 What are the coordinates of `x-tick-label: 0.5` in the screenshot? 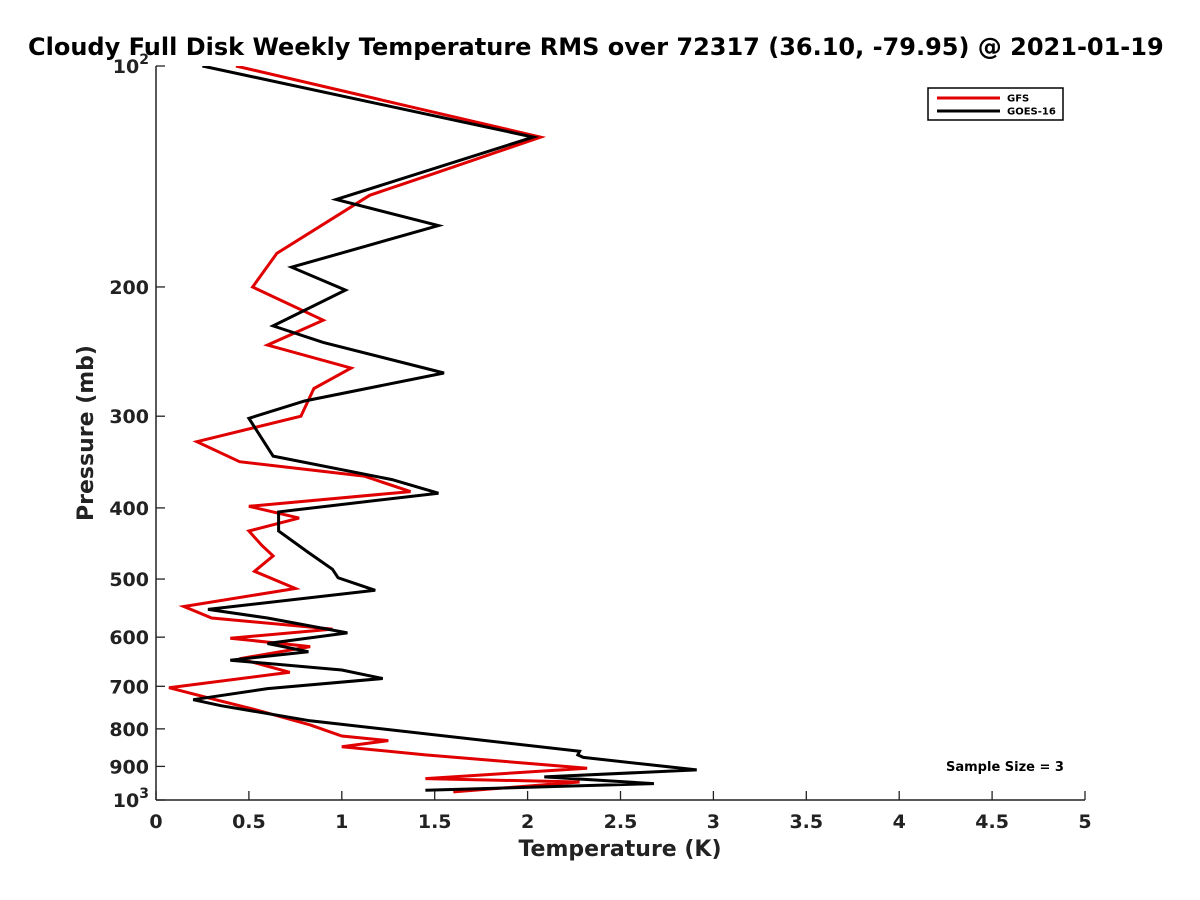 It's located at (249, 822).